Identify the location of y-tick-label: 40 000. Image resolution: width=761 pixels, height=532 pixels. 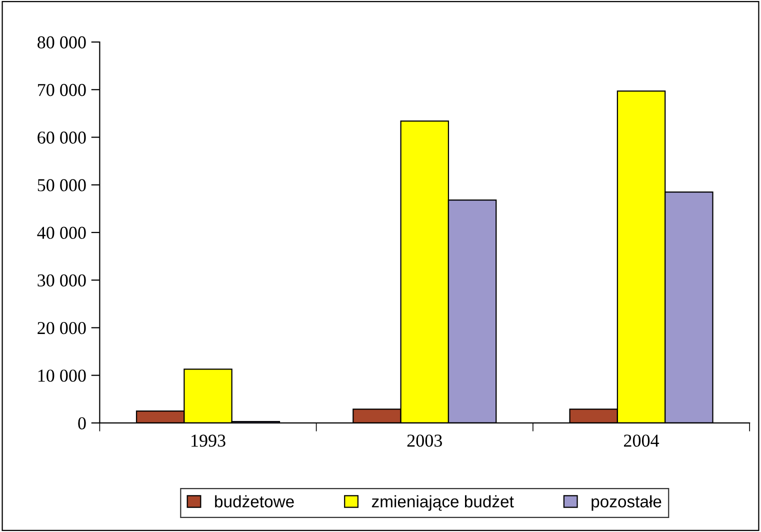
(61, 232).